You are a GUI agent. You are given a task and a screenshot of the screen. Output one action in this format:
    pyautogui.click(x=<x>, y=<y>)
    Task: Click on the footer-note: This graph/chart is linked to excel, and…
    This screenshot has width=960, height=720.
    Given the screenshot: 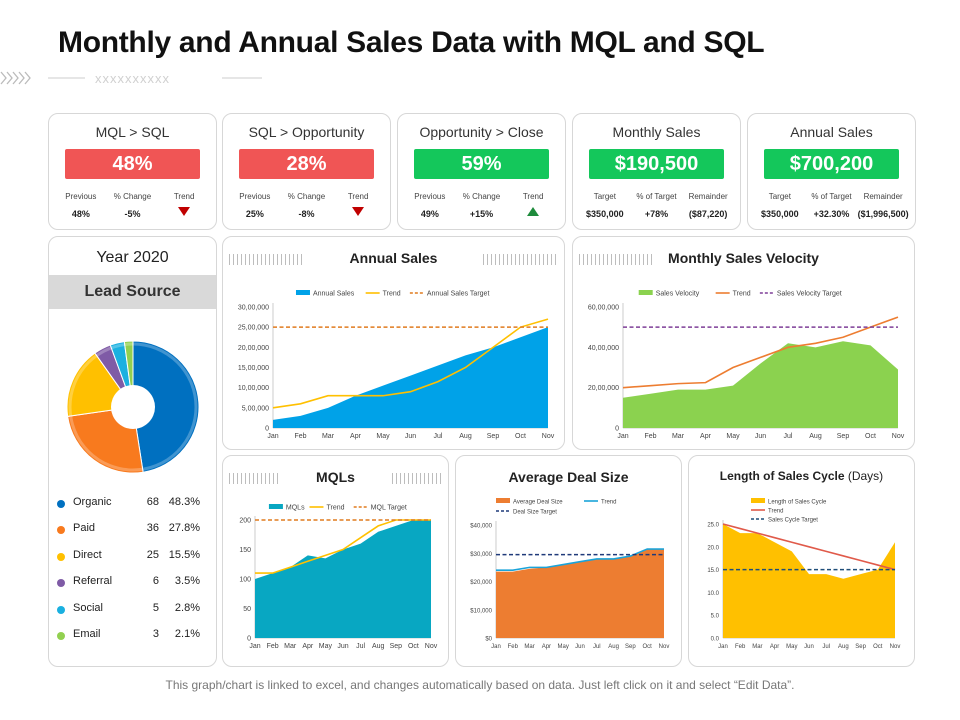 What is the action you would take?
    pyautogui.click(x=480, y=685)
    